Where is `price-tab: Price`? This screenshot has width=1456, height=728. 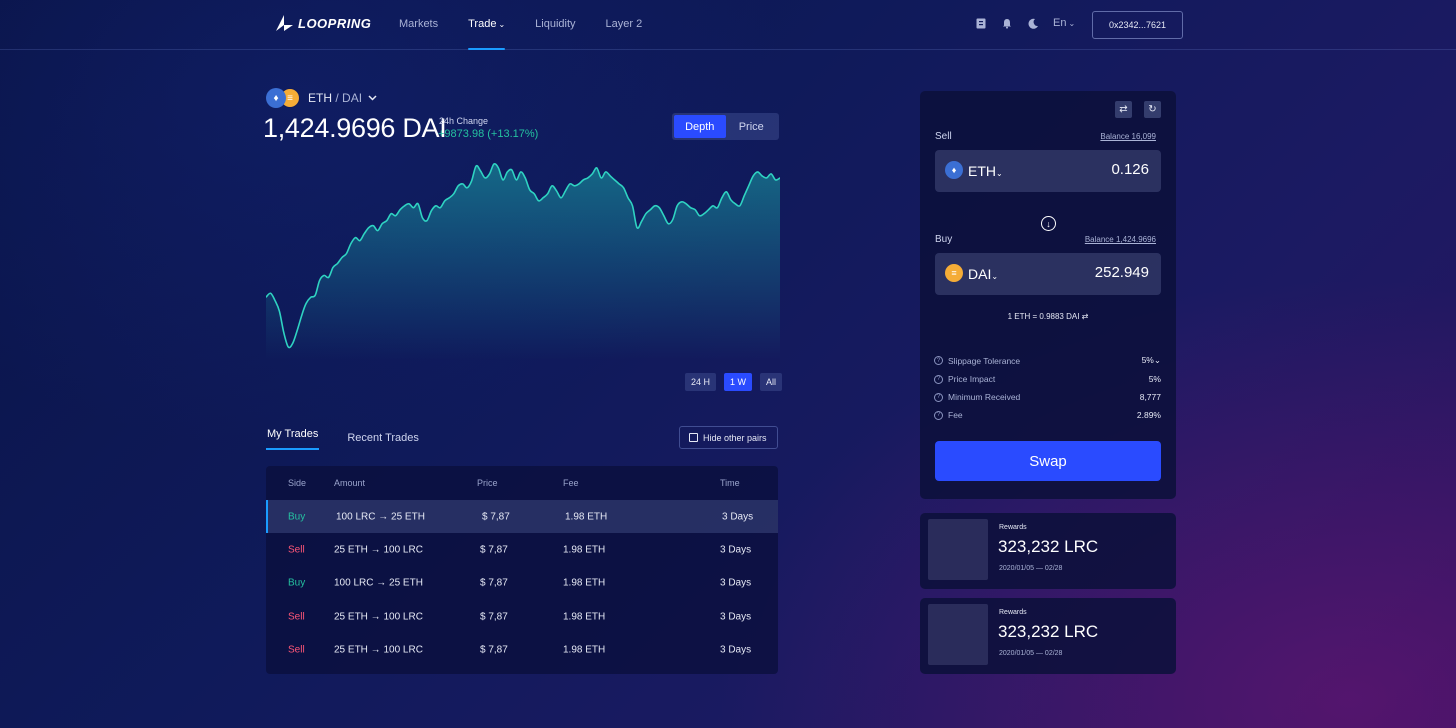
price-tab: Price is located at coordinates (751, 126).